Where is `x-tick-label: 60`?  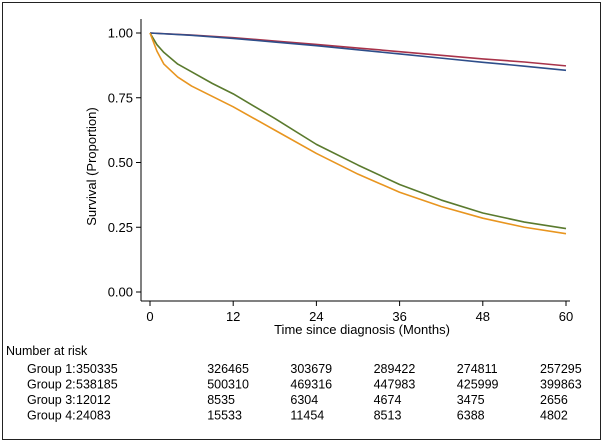 x-tick-label: 60 is located at coordinates (566, 316).